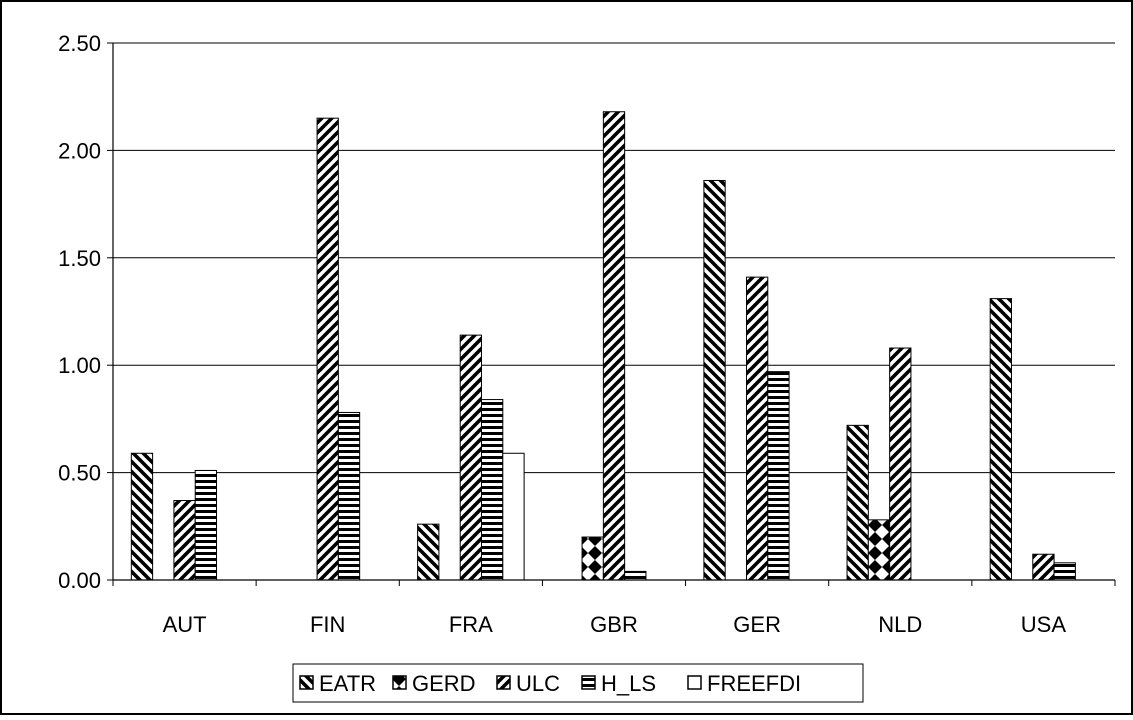 The image size is (1133, 720). What do you see at coordinates (444, 683) in the screenshot?
I see `legend-label: GERD` at bounding box center [444, 683].